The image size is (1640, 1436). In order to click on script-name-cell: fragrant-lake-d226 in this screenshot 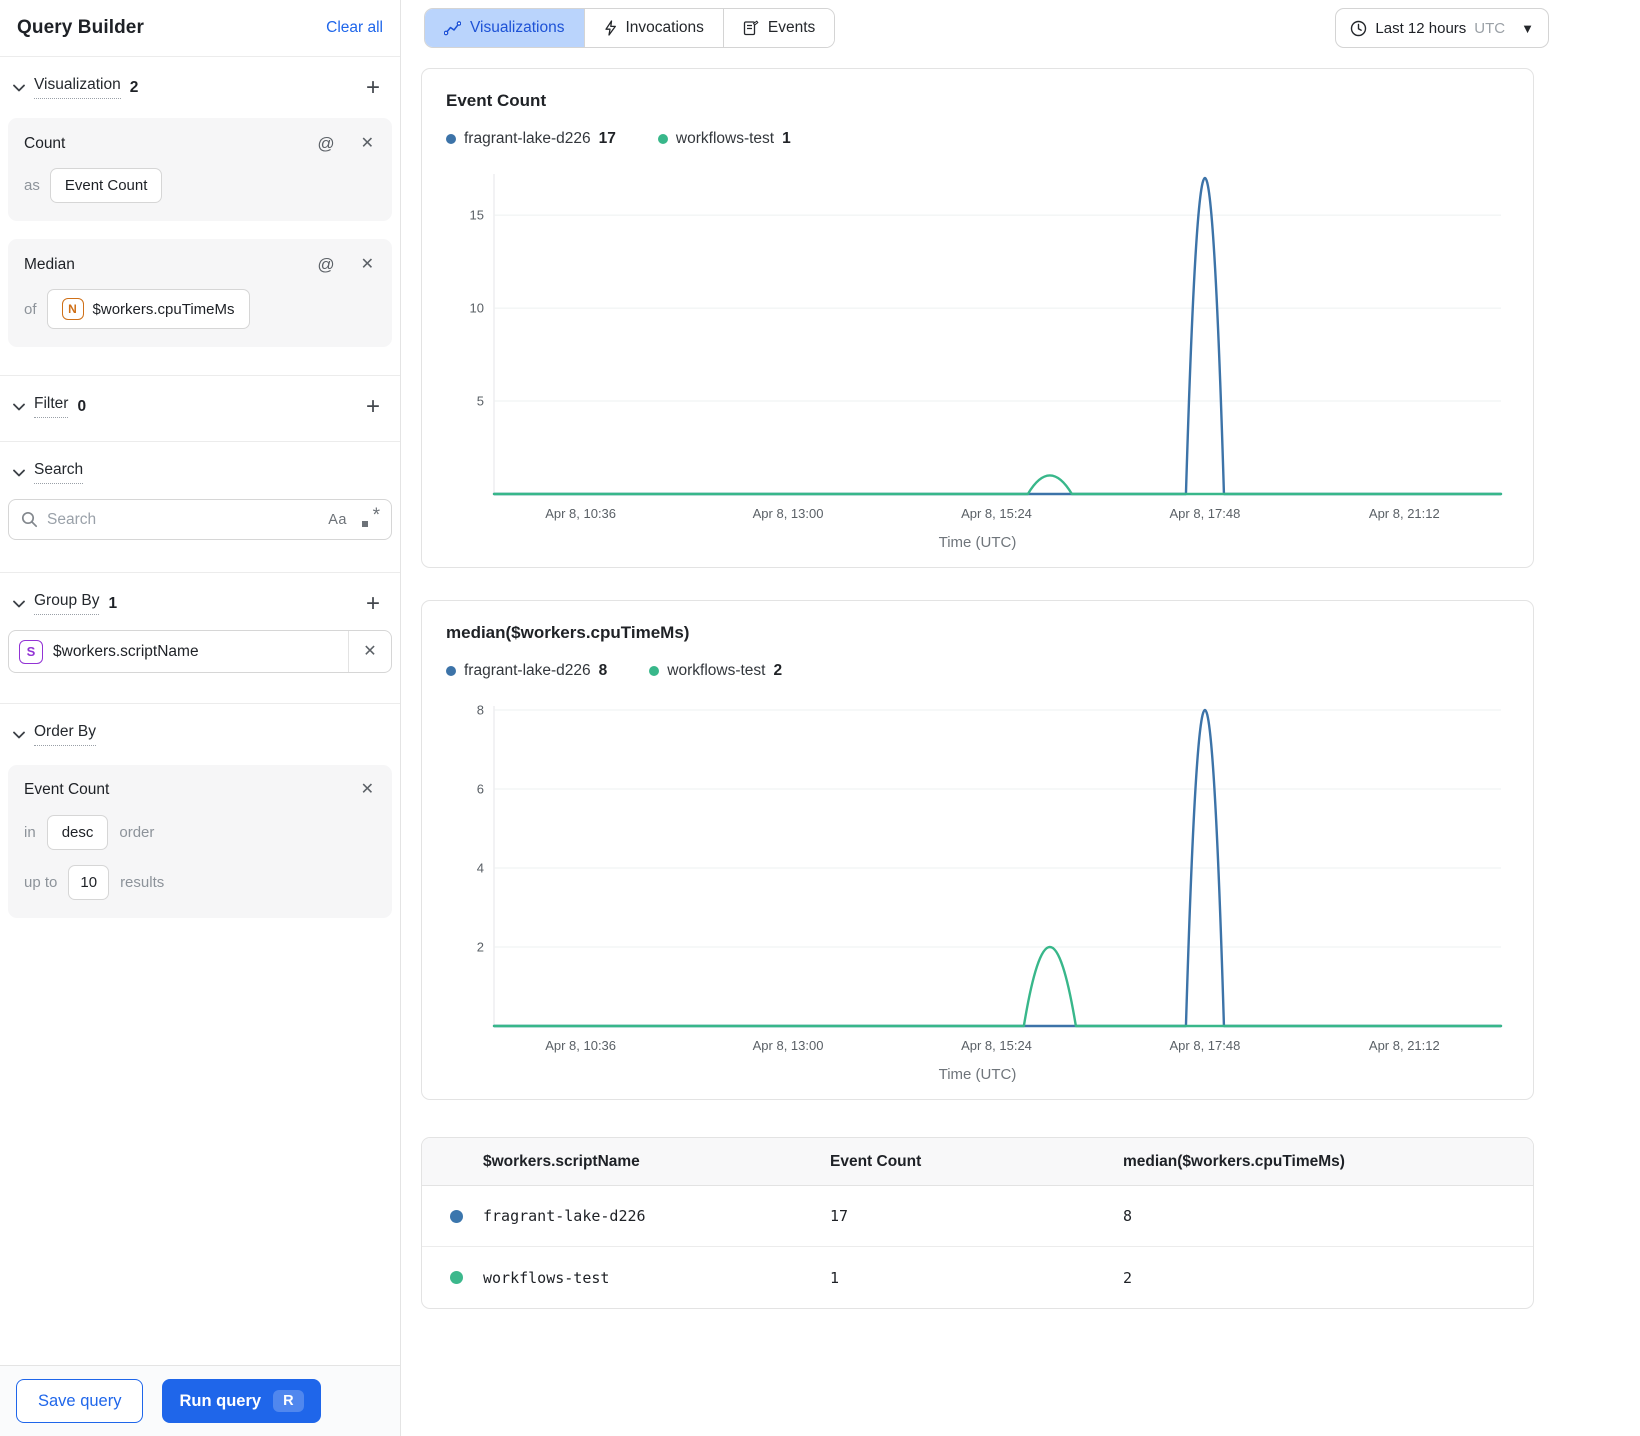, I will do `click(564, 1216)`.